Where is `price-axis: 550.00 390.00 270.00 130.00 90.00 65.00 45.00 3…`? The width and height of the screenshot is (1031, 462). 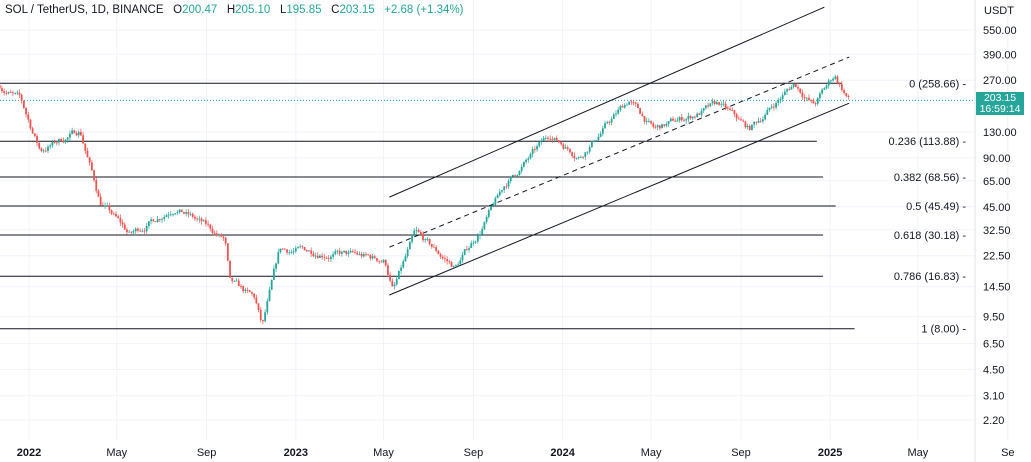
price-axis: 550.00 390.00 270.00 130.00 90.00 65.00 45.00 3… is located at coordinates (1000, 226).